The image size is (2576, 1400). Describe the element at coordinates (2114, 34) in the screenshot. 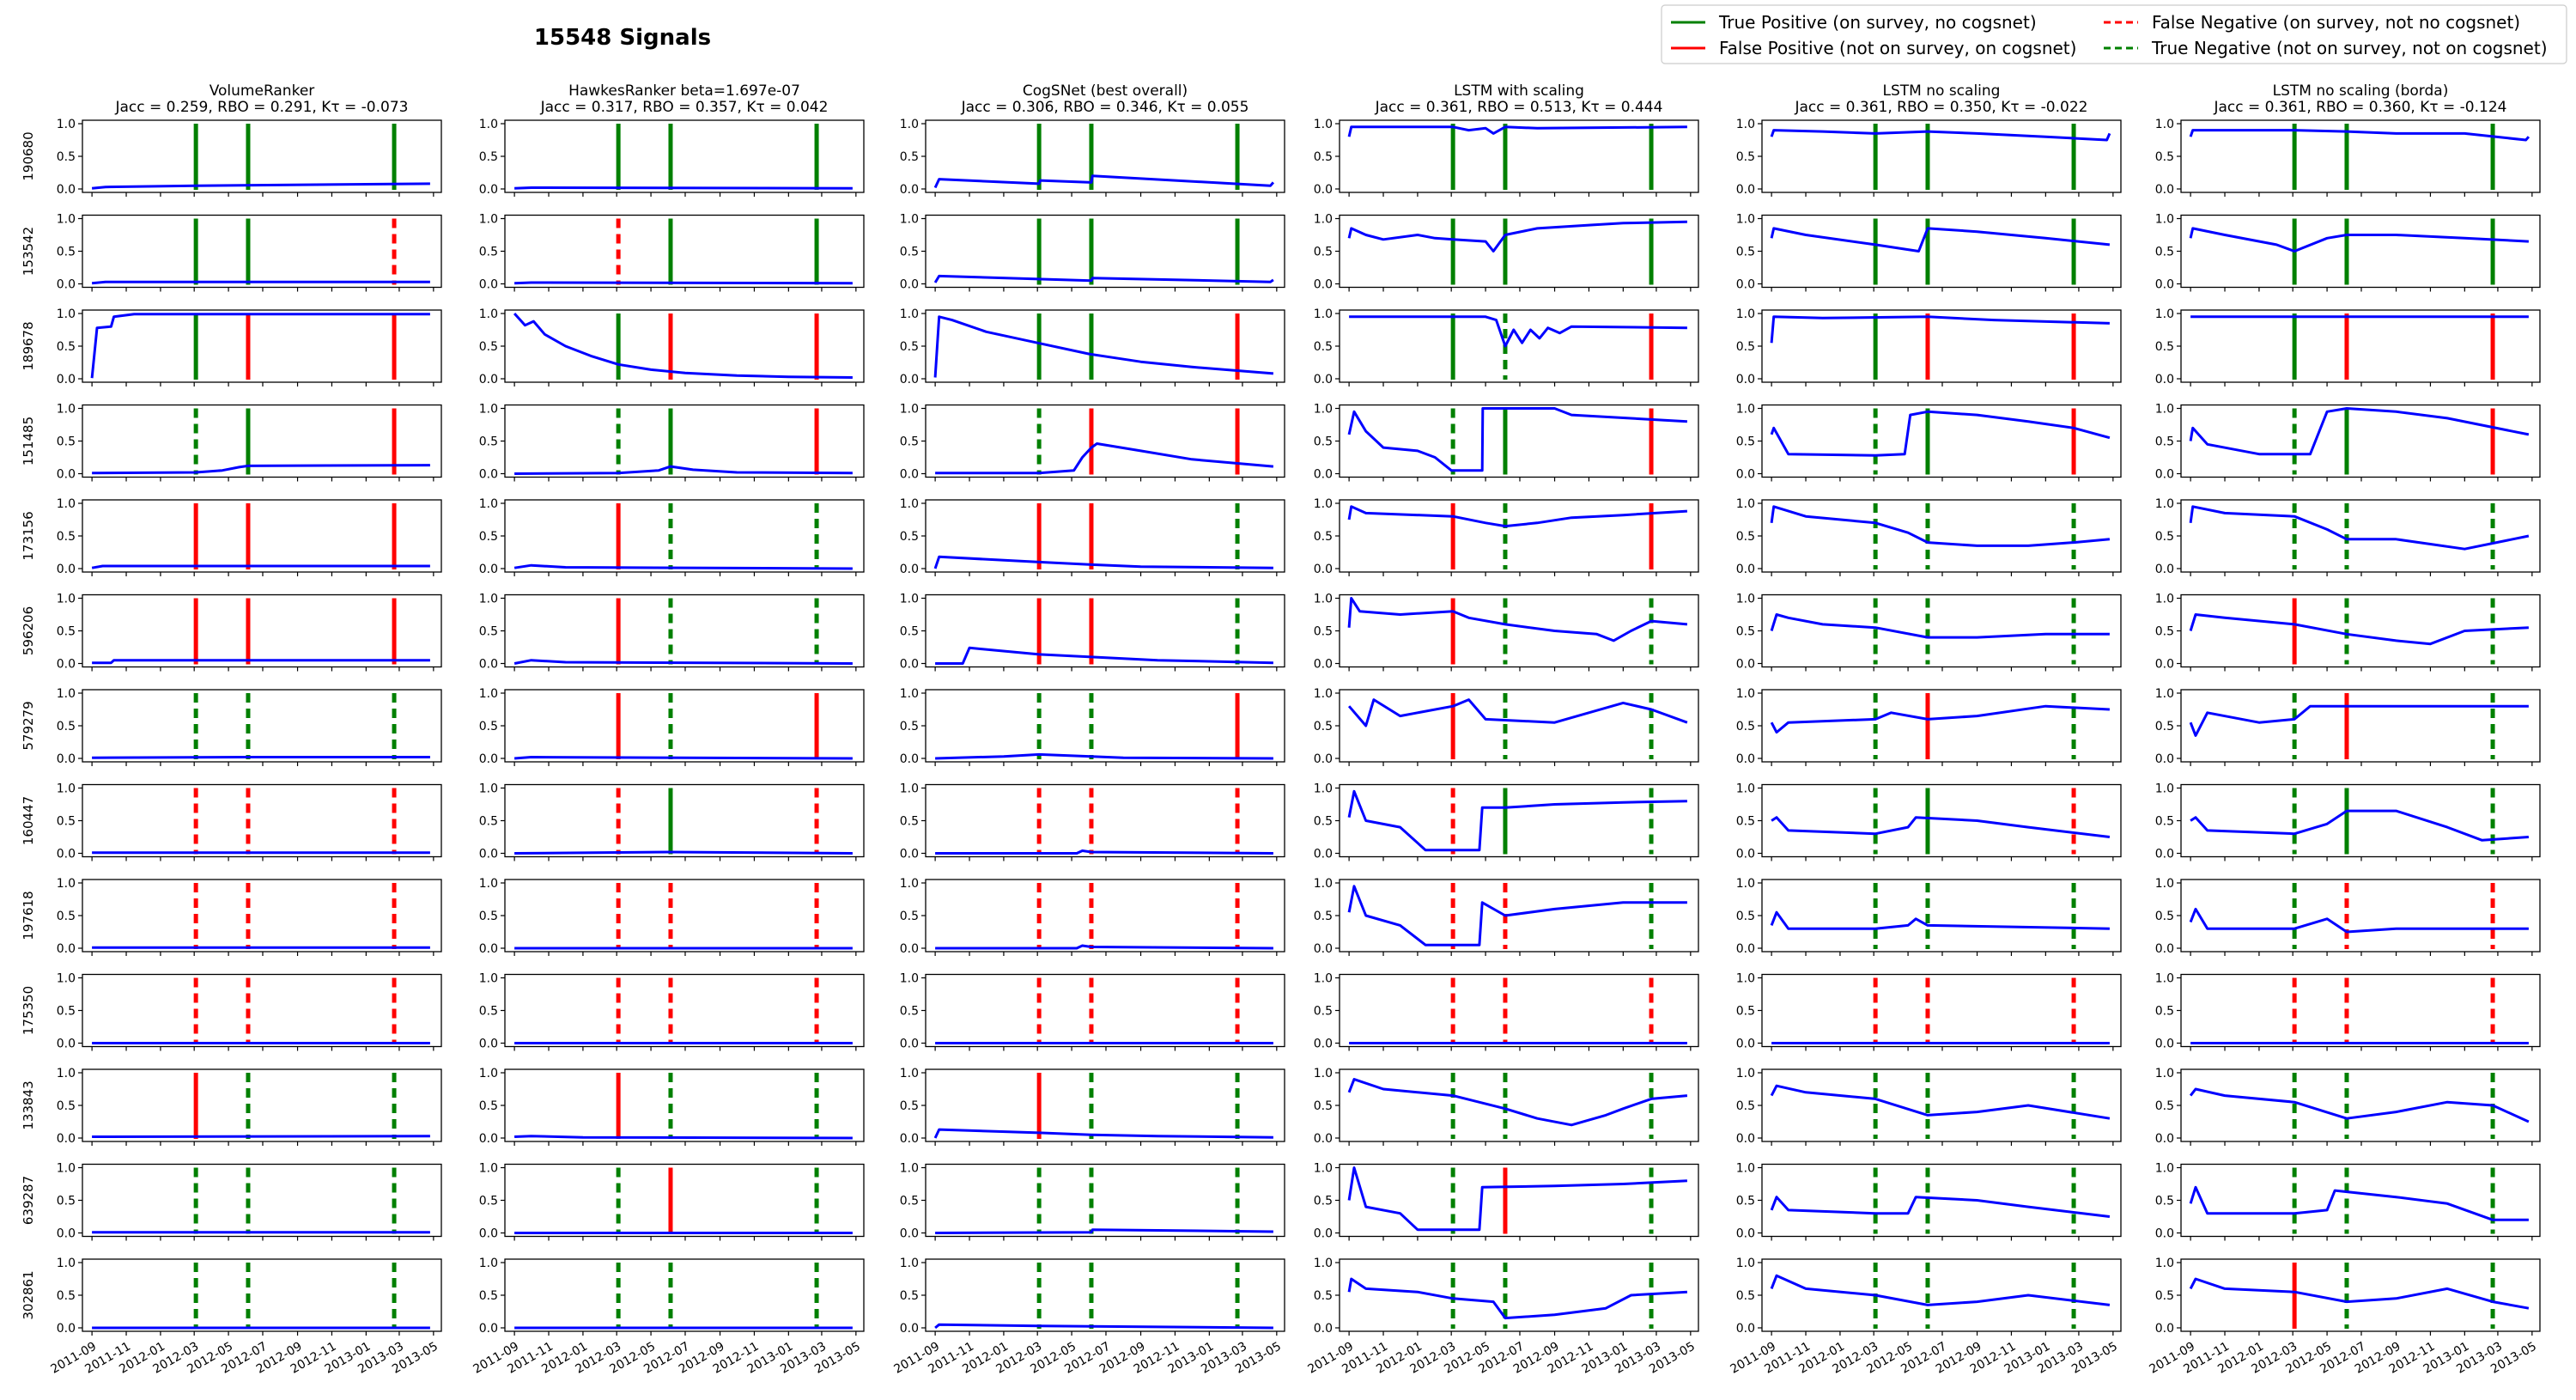

I see `legend-box` at that location.